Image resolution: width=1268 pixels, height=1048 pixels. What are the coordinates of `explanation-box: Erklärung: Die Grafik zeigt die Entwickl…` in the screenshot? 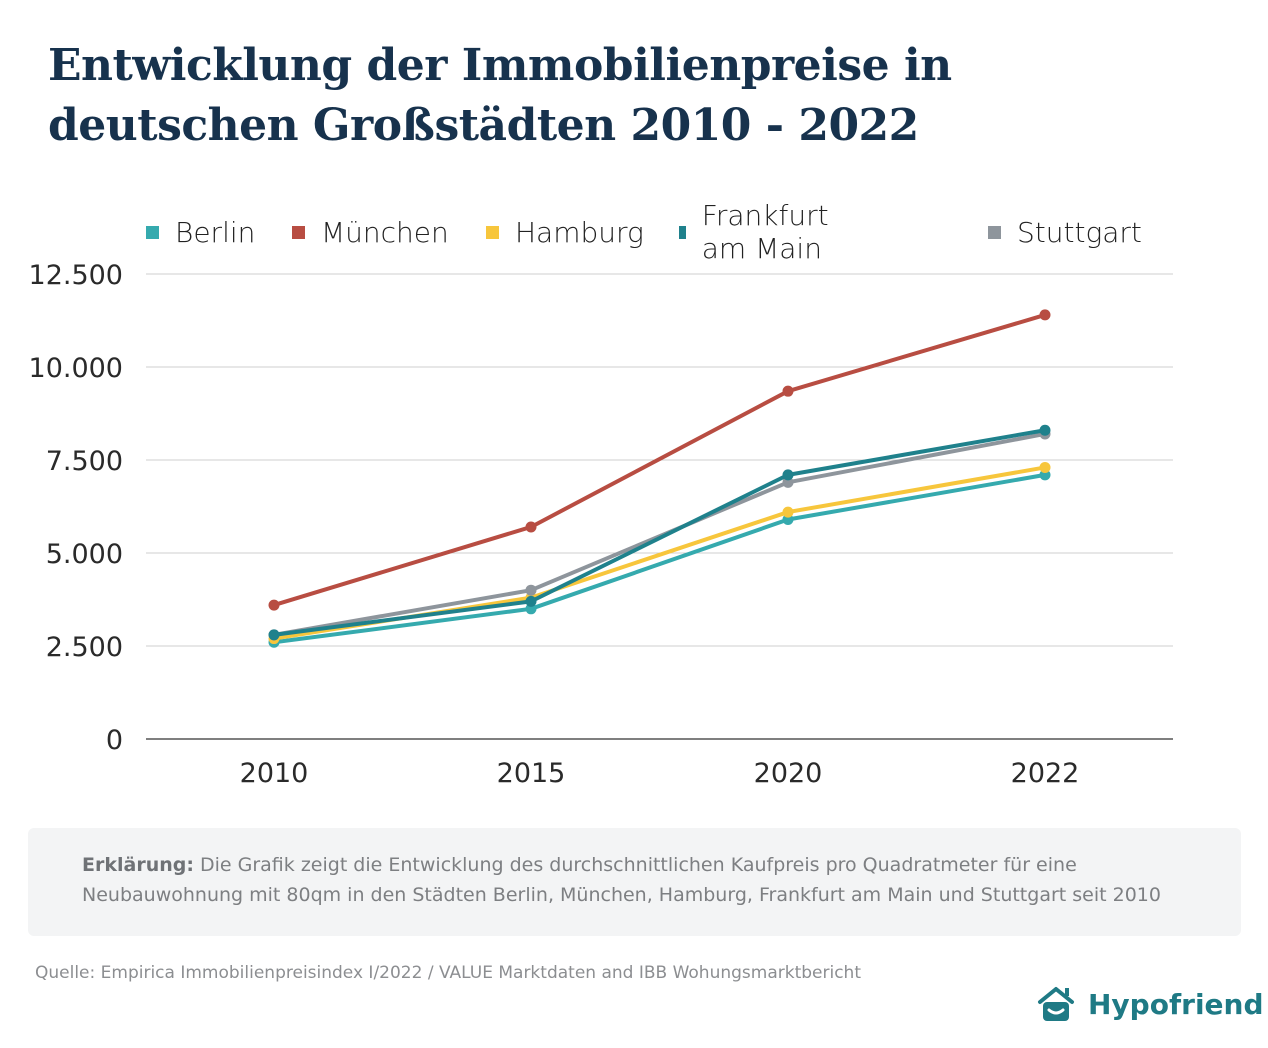 It's located at (634, 882).